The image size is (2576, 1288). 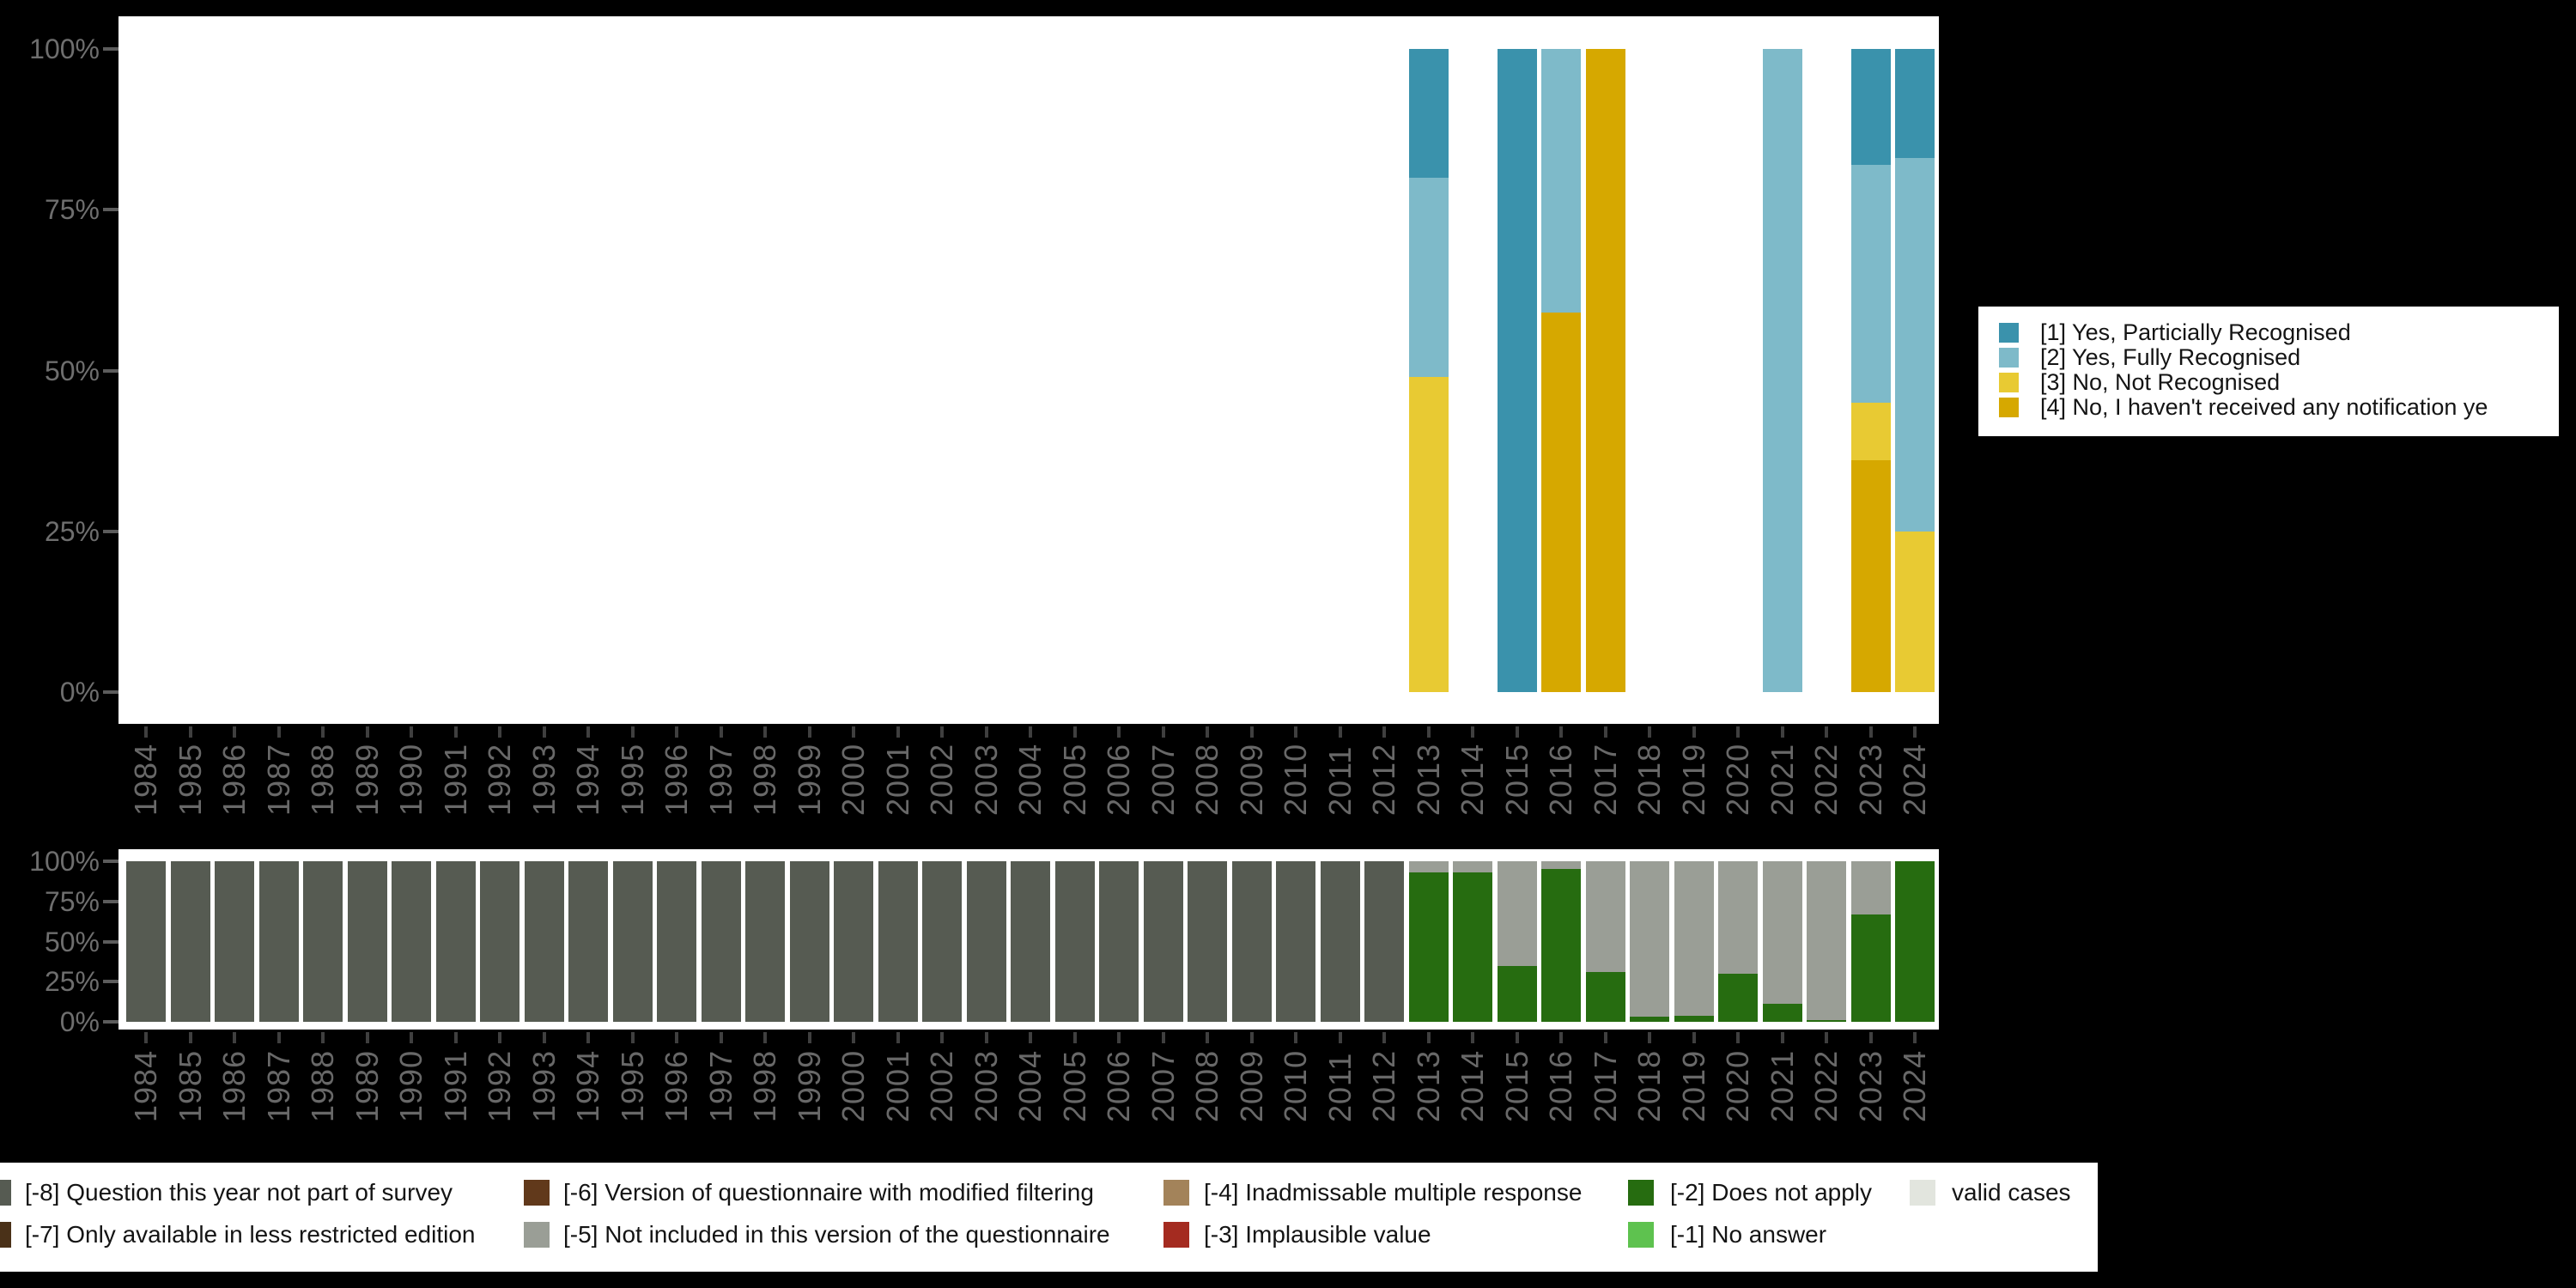 I want to click on y-axis-tick-label: 100%, so click(x=64, y=48).